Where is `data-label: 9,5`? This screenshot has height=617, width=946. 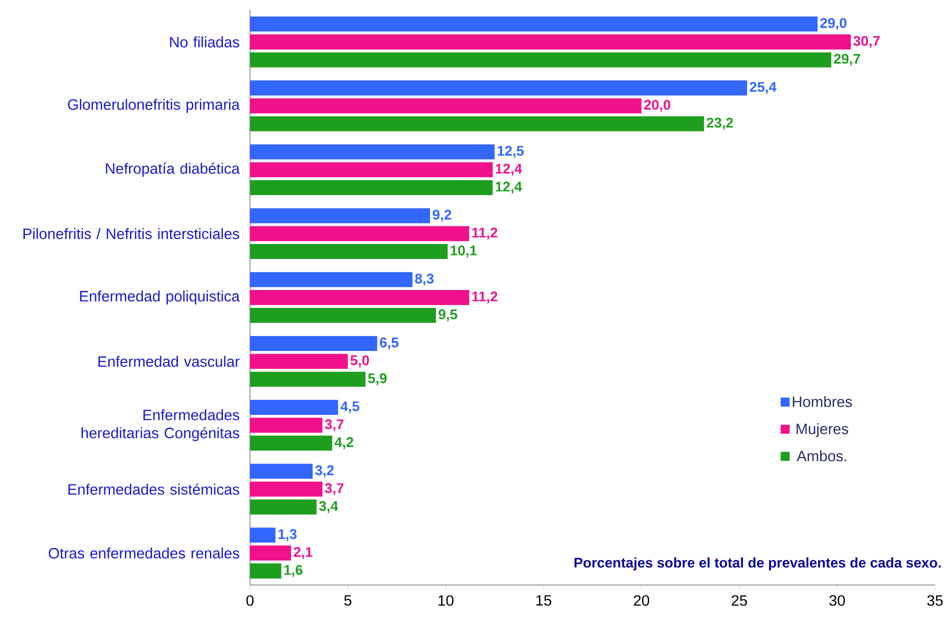
data-label: 9,5 is located at coordinates (448, 315).